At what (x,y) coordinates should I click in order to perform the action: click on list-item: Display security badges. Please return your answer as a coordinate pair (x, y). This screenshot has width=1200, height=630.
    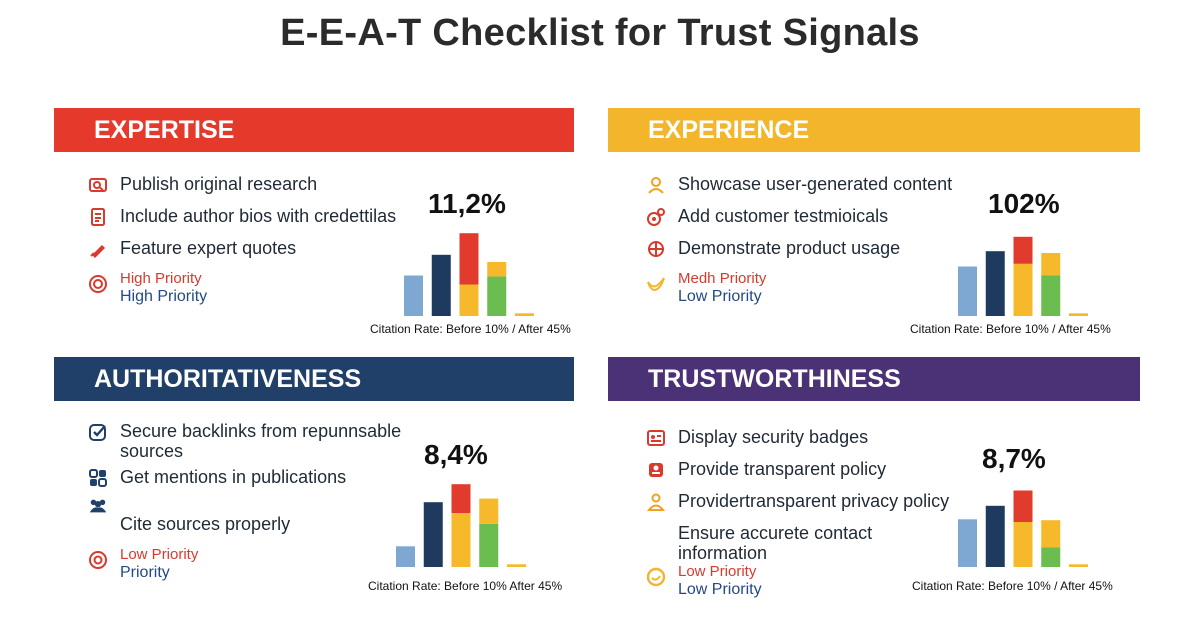
    Looking at the image, I should click on (806, 437).